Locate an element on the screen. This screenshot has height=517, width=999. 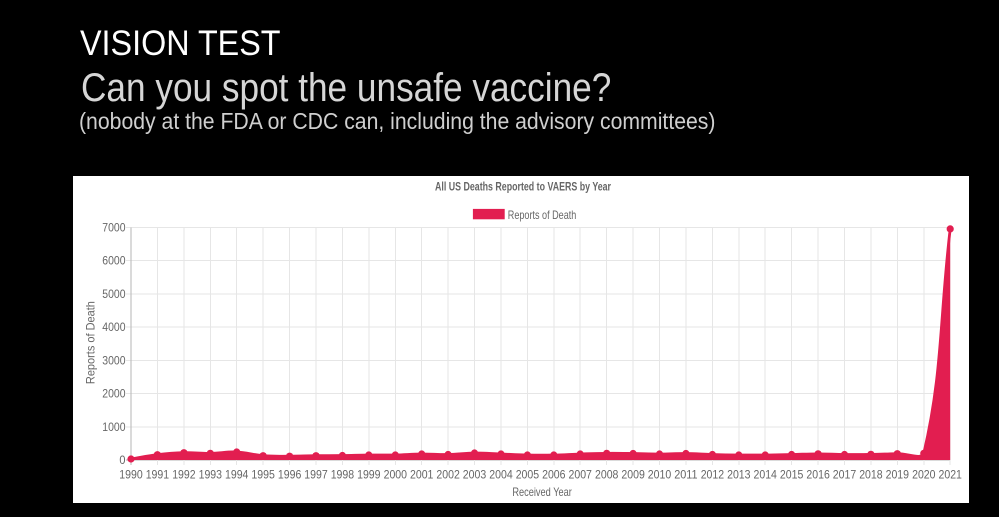
svg-text: 2003 is located at coordinates (474, 475).